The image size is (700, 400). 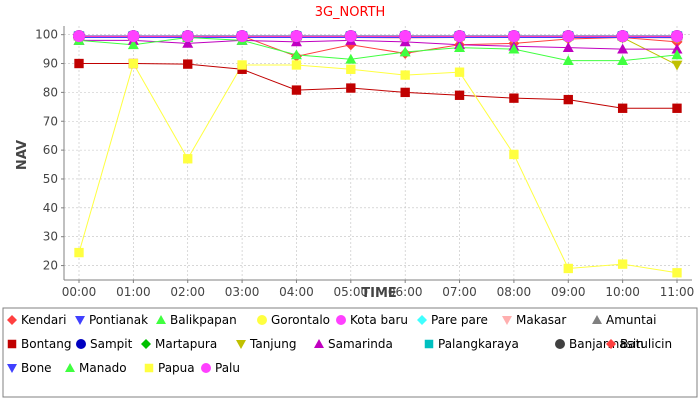 I want to click on legend-label-bontang: Bontang, so click(x=46, y=344).